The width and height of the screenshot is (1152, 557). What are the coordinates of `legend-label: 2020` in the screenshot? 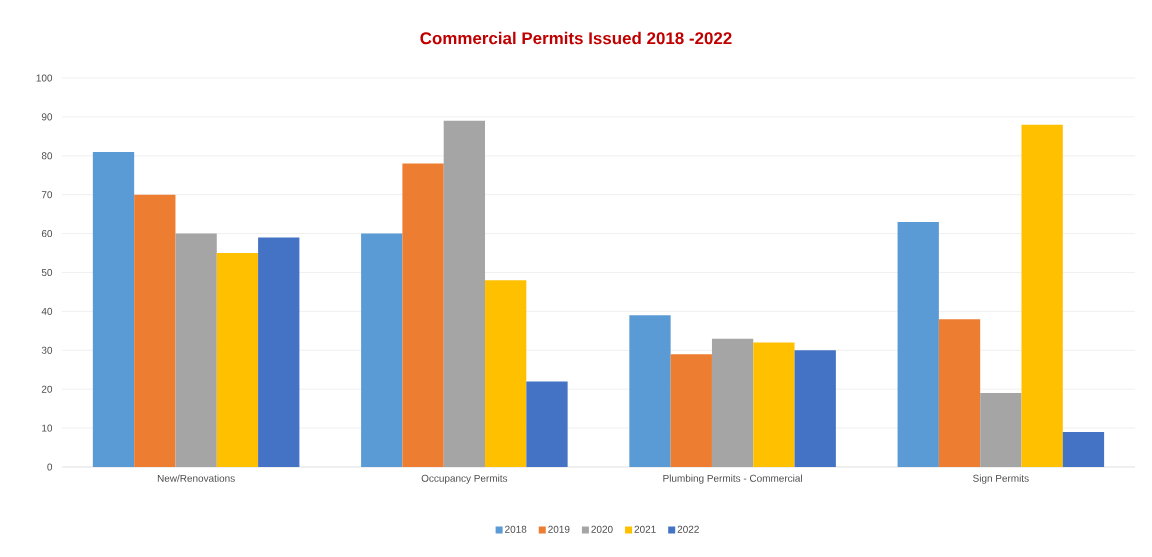 It's located at (602, 529).